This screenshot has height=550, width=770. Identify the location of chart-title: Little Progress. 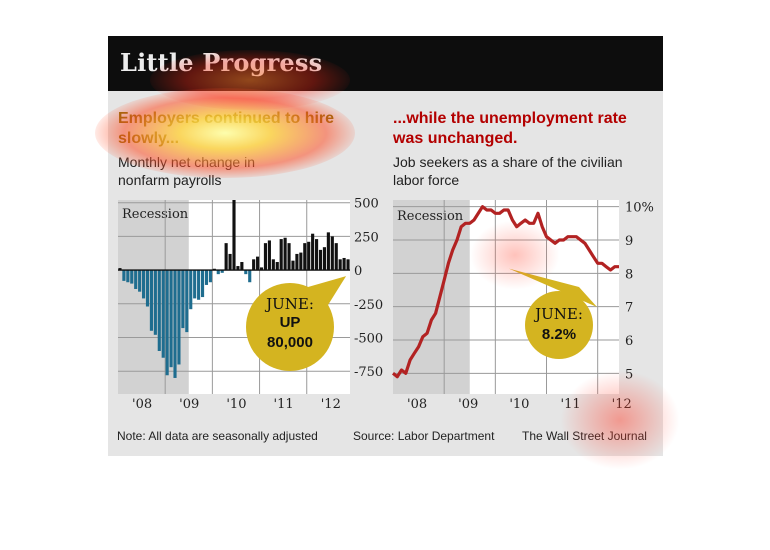
(221, 62).